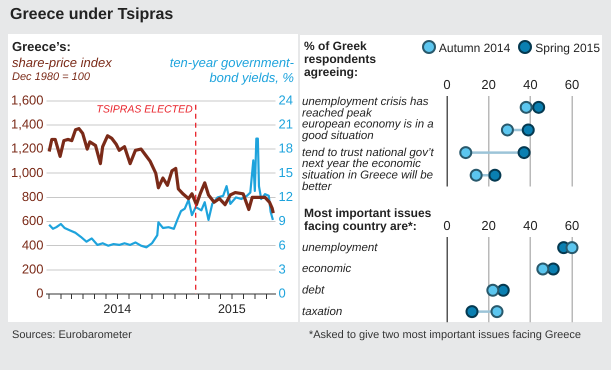  I want to click on y-tick-label: economic, so click(327, 269).